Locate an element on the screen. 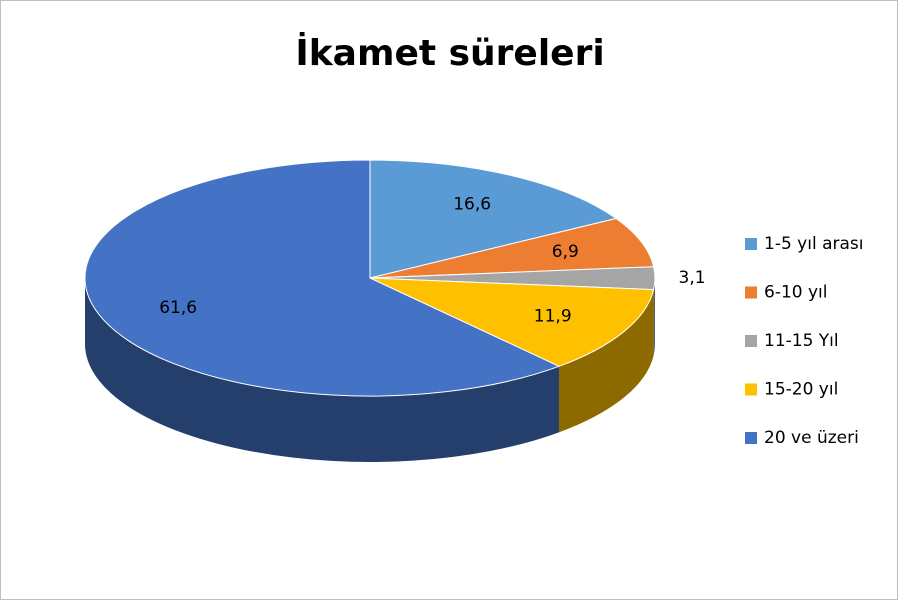 Image resolution: width=898 pixels, height=600 pixels. legend-label: 1-5 yıl arası is located at coordinates (814, 244).